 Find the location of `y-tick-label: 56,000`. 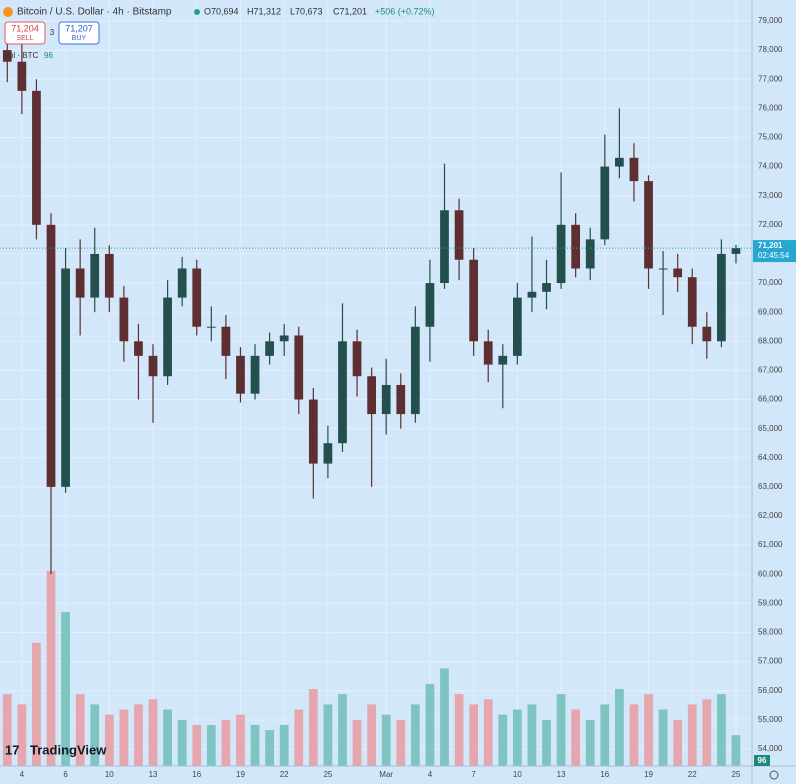

y-tick-label: 56,000 is located at coordinates (770, 690).